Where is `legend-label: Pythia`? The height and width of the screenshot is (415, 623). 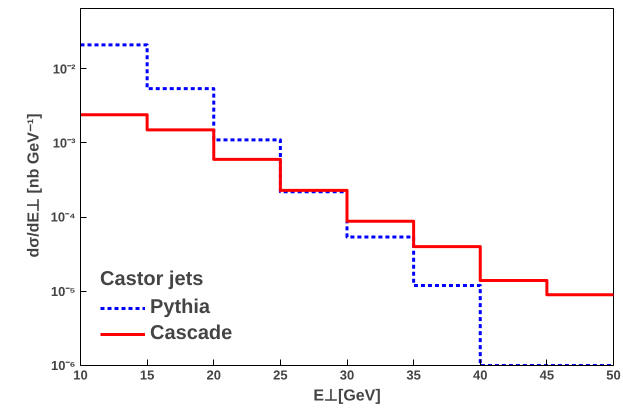 legend-label: Pythia is located at coordinates (180, 307).